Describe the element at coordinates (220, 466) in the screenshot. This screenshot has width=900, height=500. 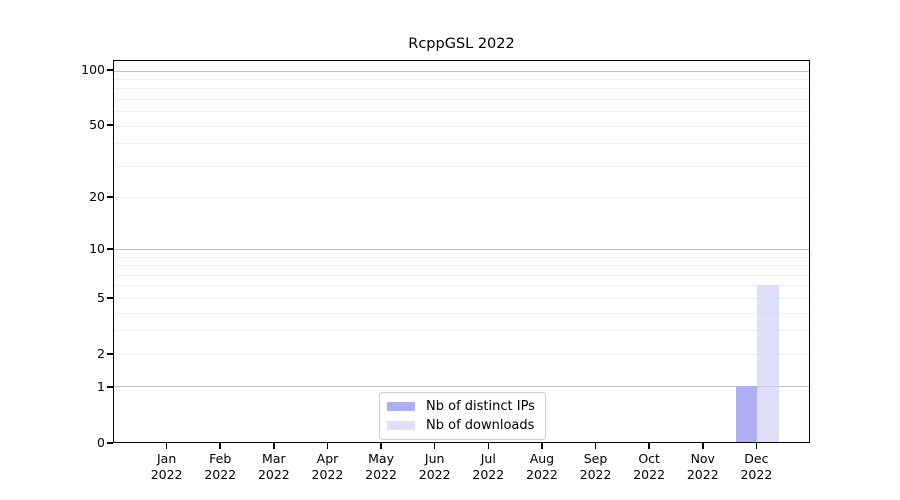
I see `x-tick-label: Feb 2022` at that location.